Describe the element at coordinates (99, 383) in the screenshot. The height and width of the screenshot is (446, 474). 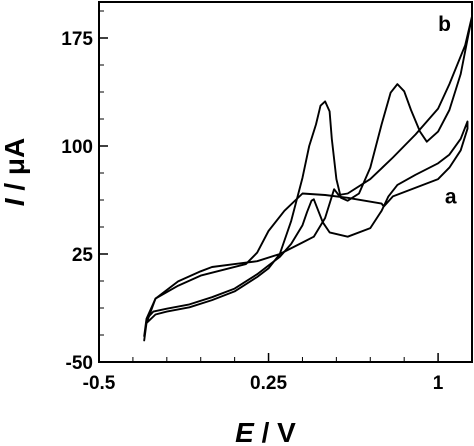
I see `x-tick-label: -0.5` at that location.